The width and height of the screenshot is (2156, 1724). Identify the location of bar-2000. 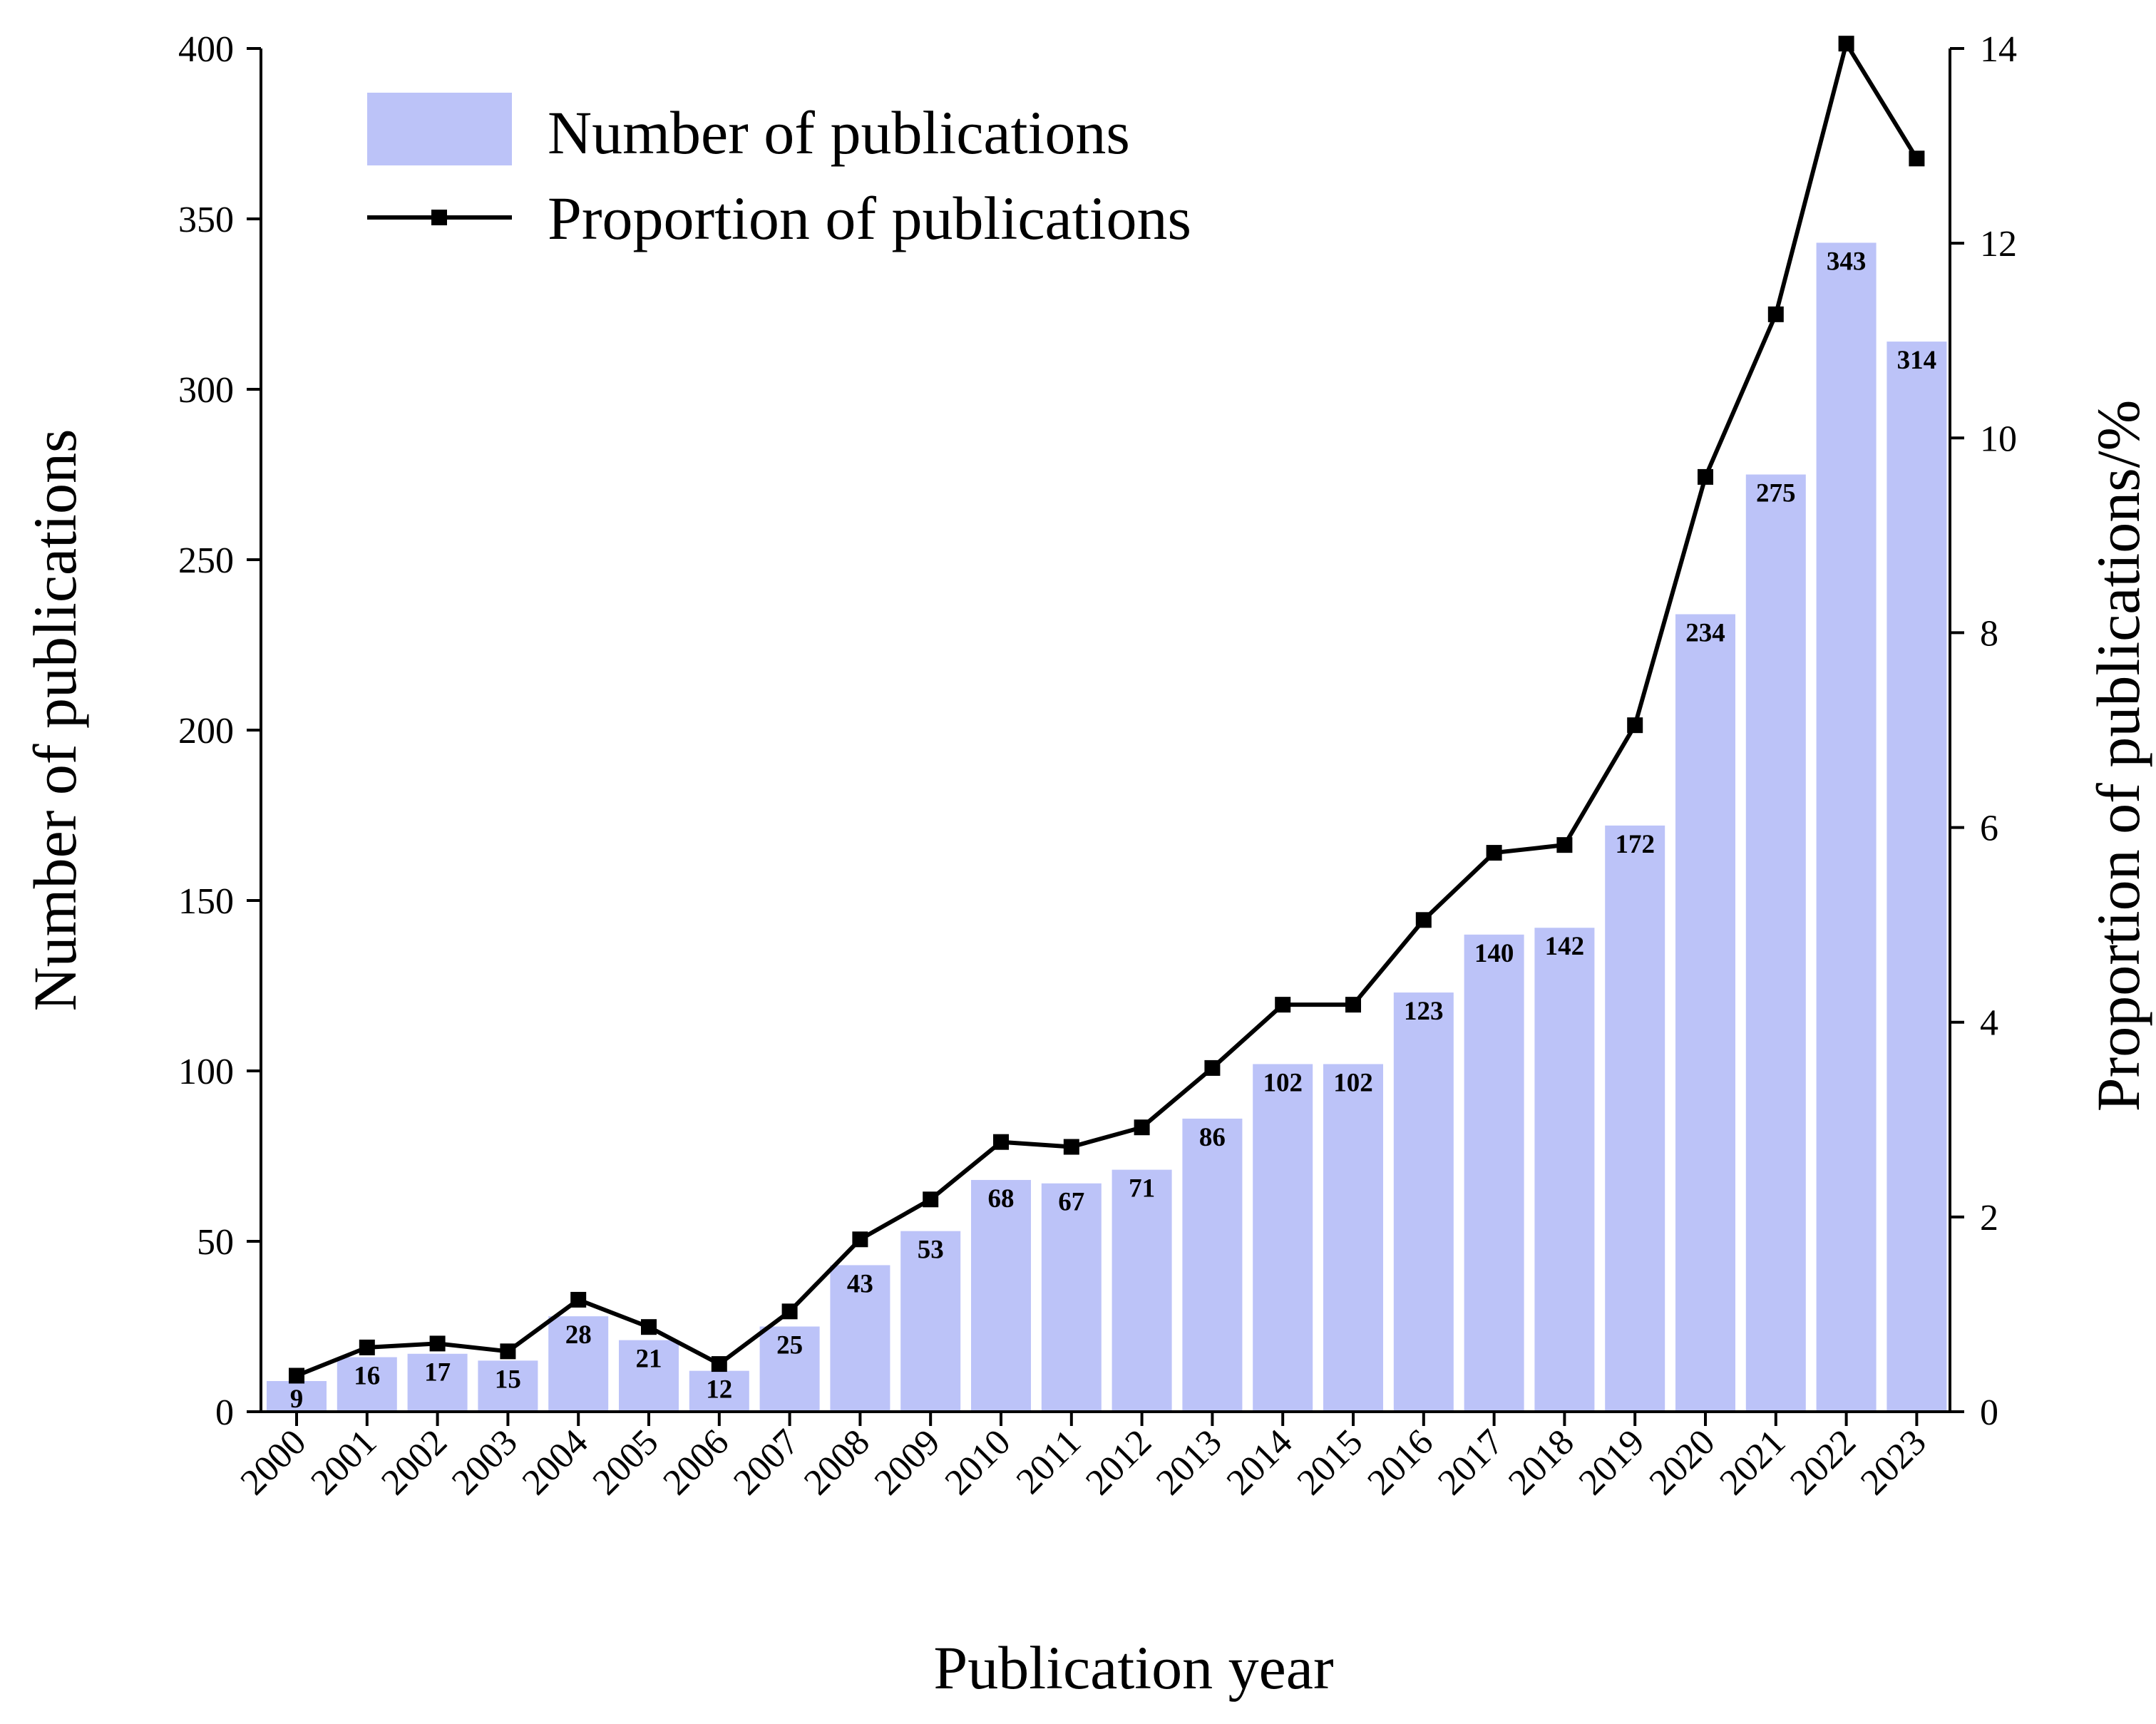
(297, 1396).